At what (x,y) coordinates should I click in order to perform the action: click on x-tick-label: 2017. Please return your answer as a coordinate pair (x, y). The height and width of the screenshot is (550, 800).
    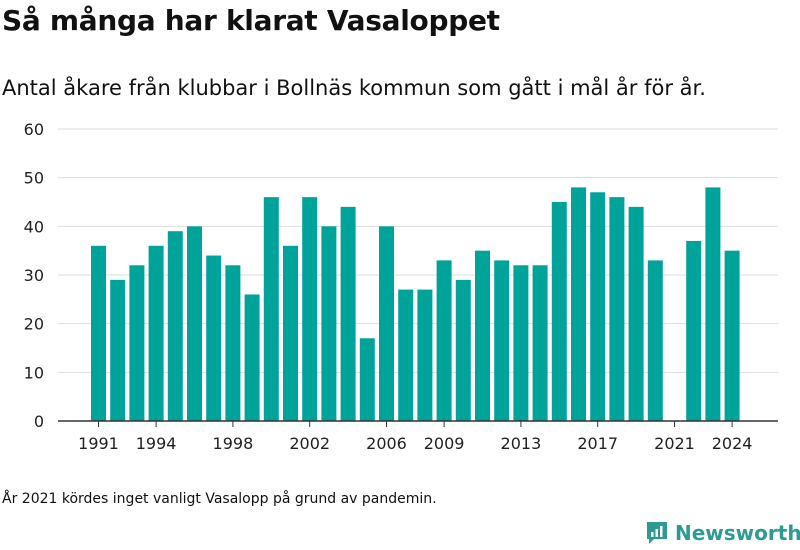
    Looking at the image, I should click on (597, 443).